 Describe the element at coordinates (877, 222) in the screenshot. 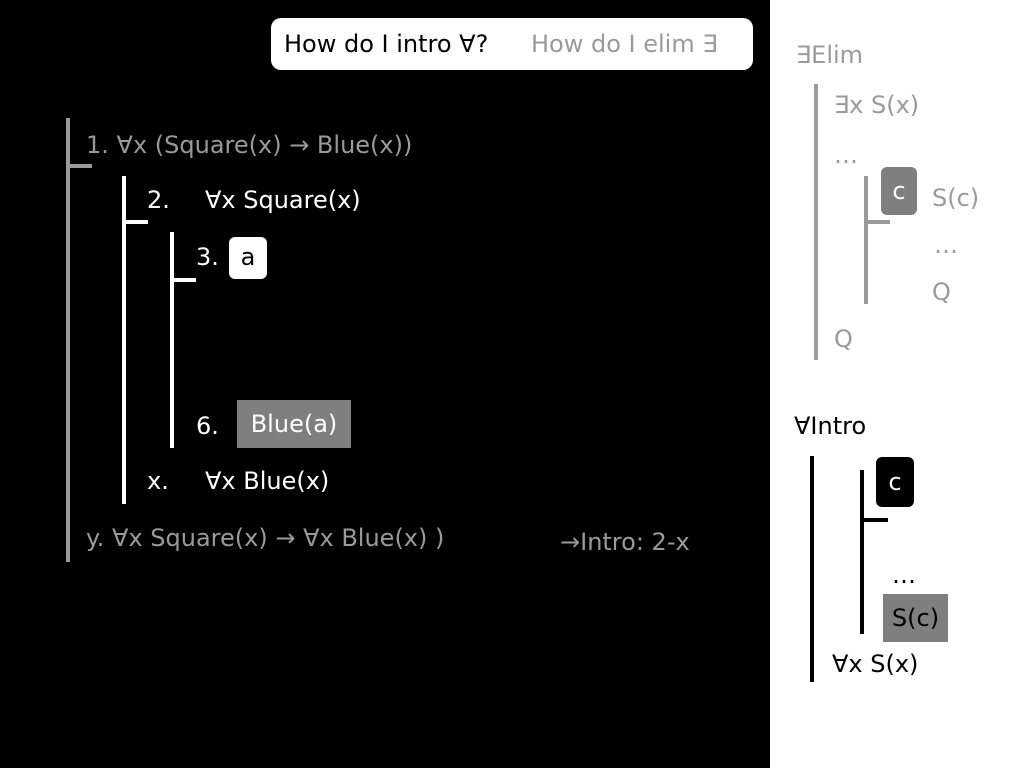

I see `exists-elim-subproof-fitch-bar` at that location.